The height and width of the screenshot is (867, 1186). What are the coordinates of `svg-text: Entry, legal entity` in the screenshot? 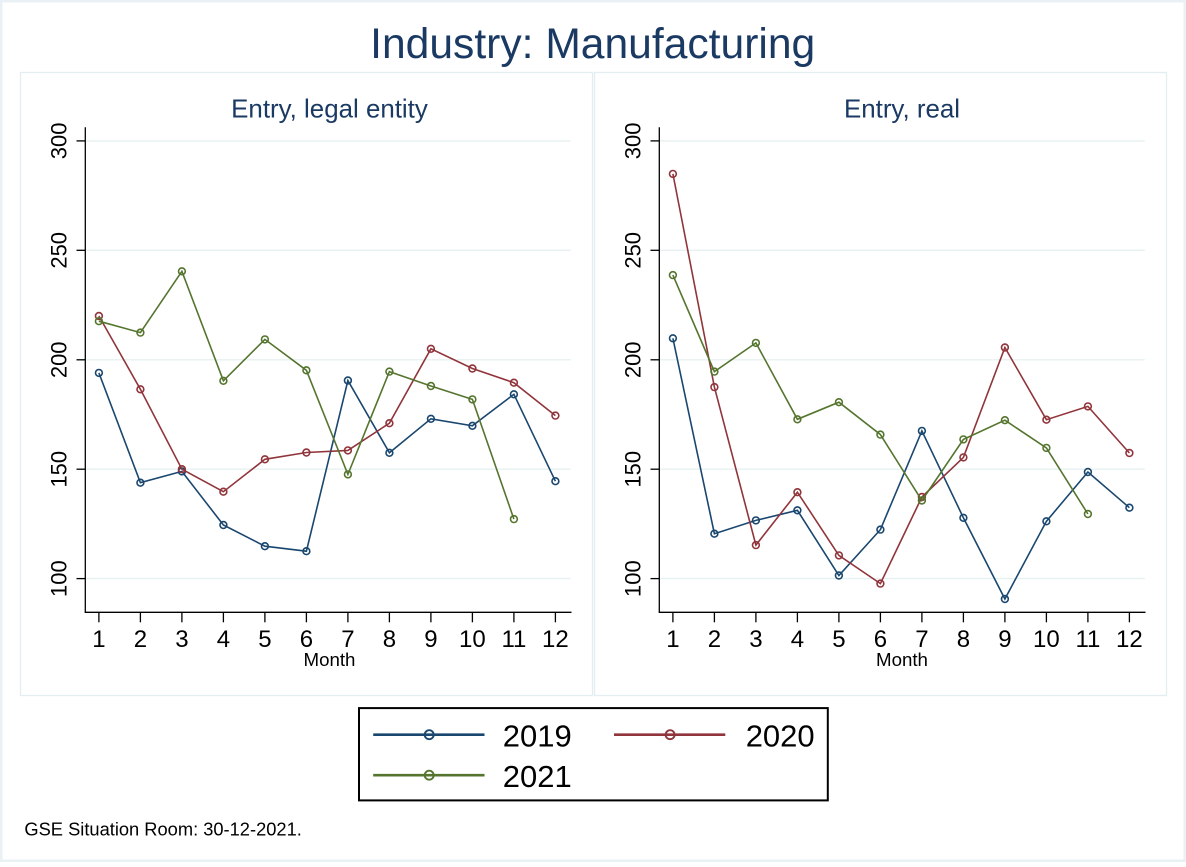 It's located at (329, 110).